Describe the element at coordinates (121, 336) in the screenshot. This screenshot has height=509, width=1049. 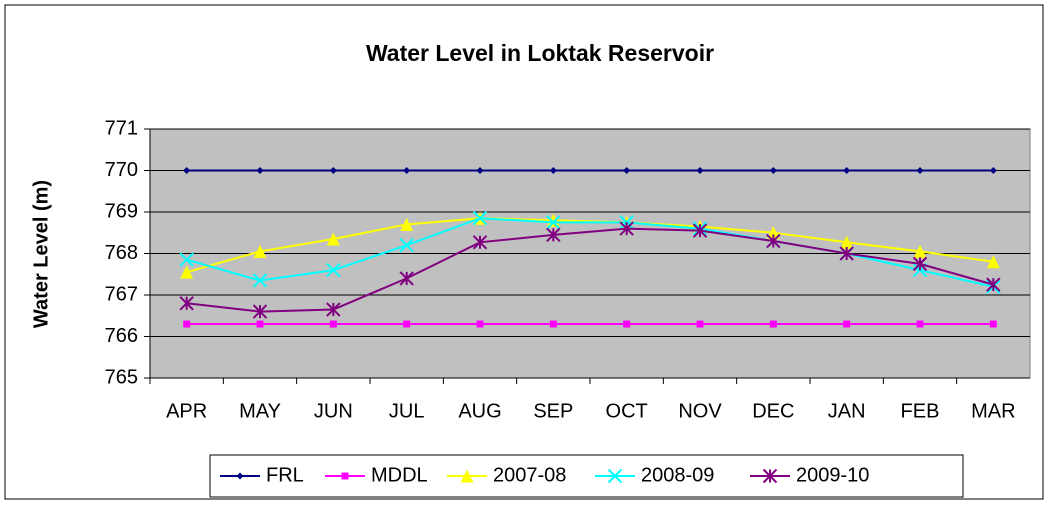
I see `y-tick-label: 766` at that location.